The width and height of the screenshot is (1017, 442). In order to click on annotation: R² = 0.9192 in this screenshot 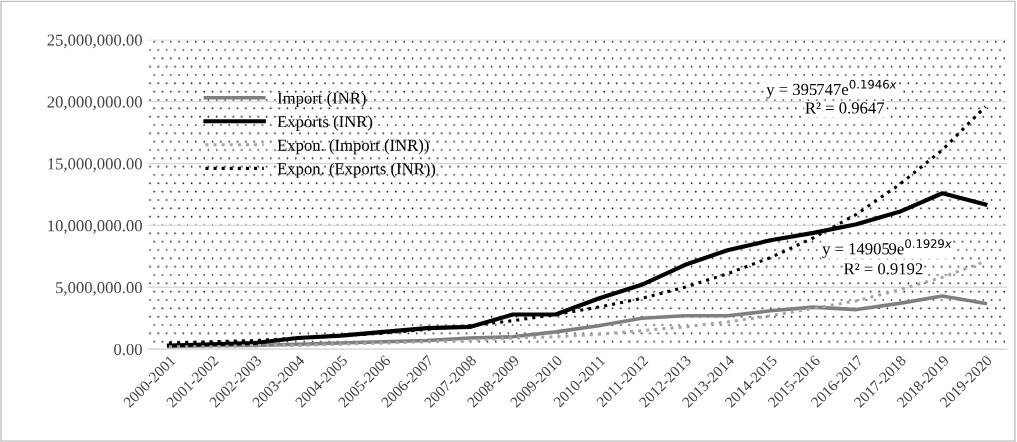, I will do `click(883, 269)`.